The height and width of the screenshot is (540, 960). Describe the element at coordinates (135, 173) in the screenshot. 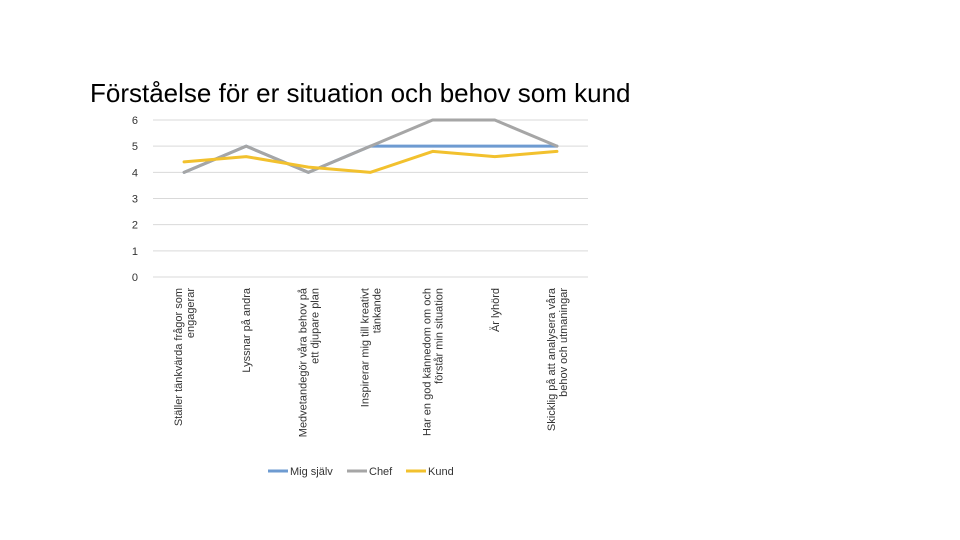

I see `y-tick-label: 4` at that location.